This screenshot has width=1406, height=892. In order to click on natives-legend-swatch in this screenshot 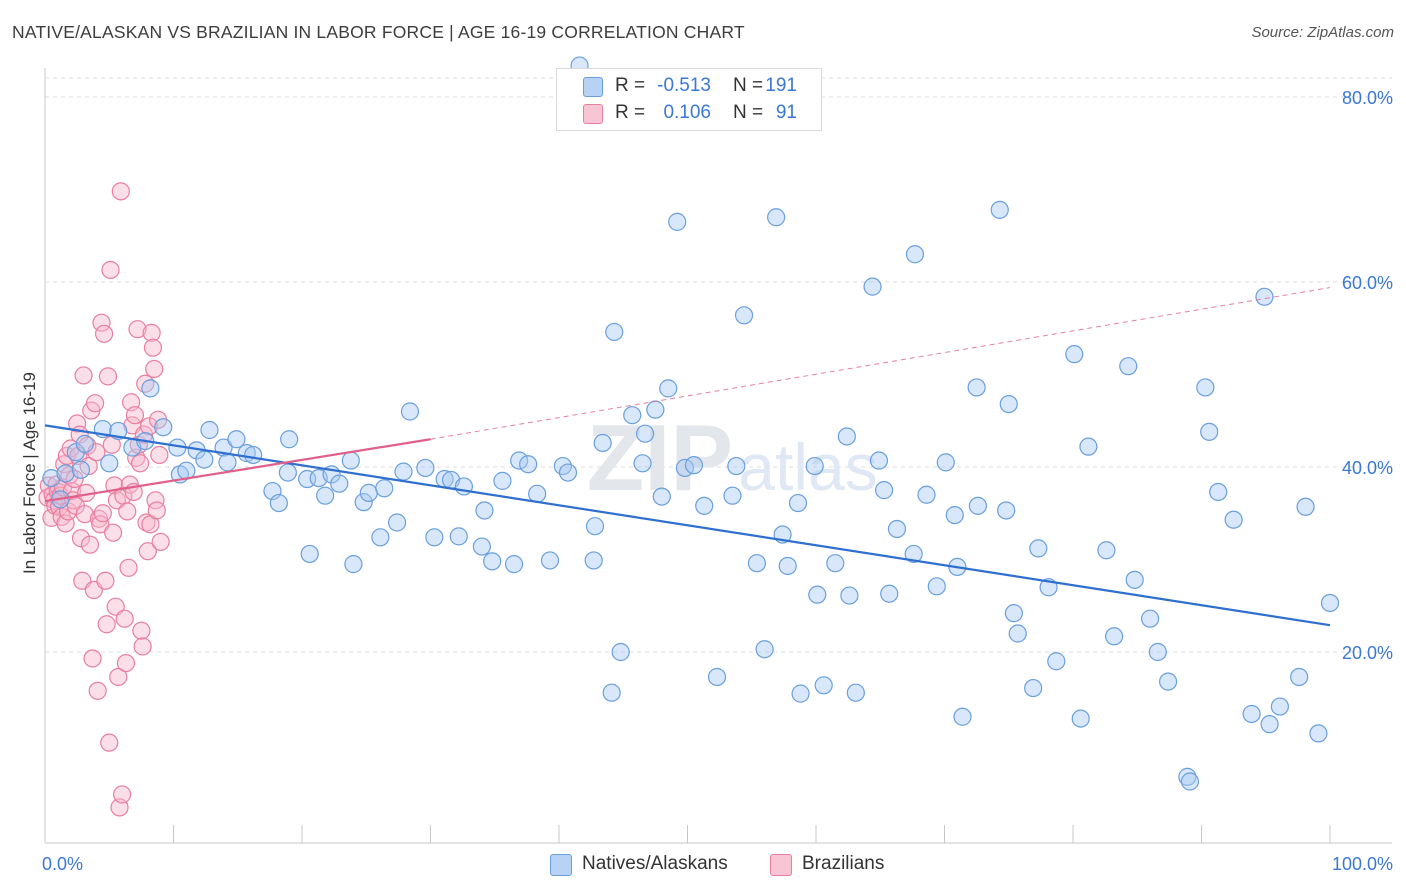, I will do `click(561, 865)`.